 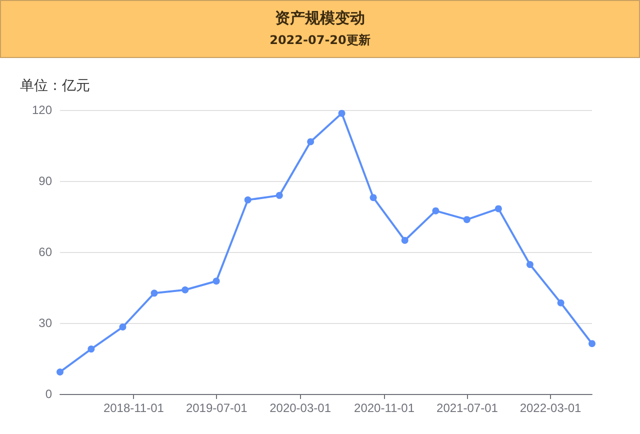 What do you see at coordinates (45, 181) in the screenshot?
I see `y-tick-label: 90` at bounding box center [45, 181].